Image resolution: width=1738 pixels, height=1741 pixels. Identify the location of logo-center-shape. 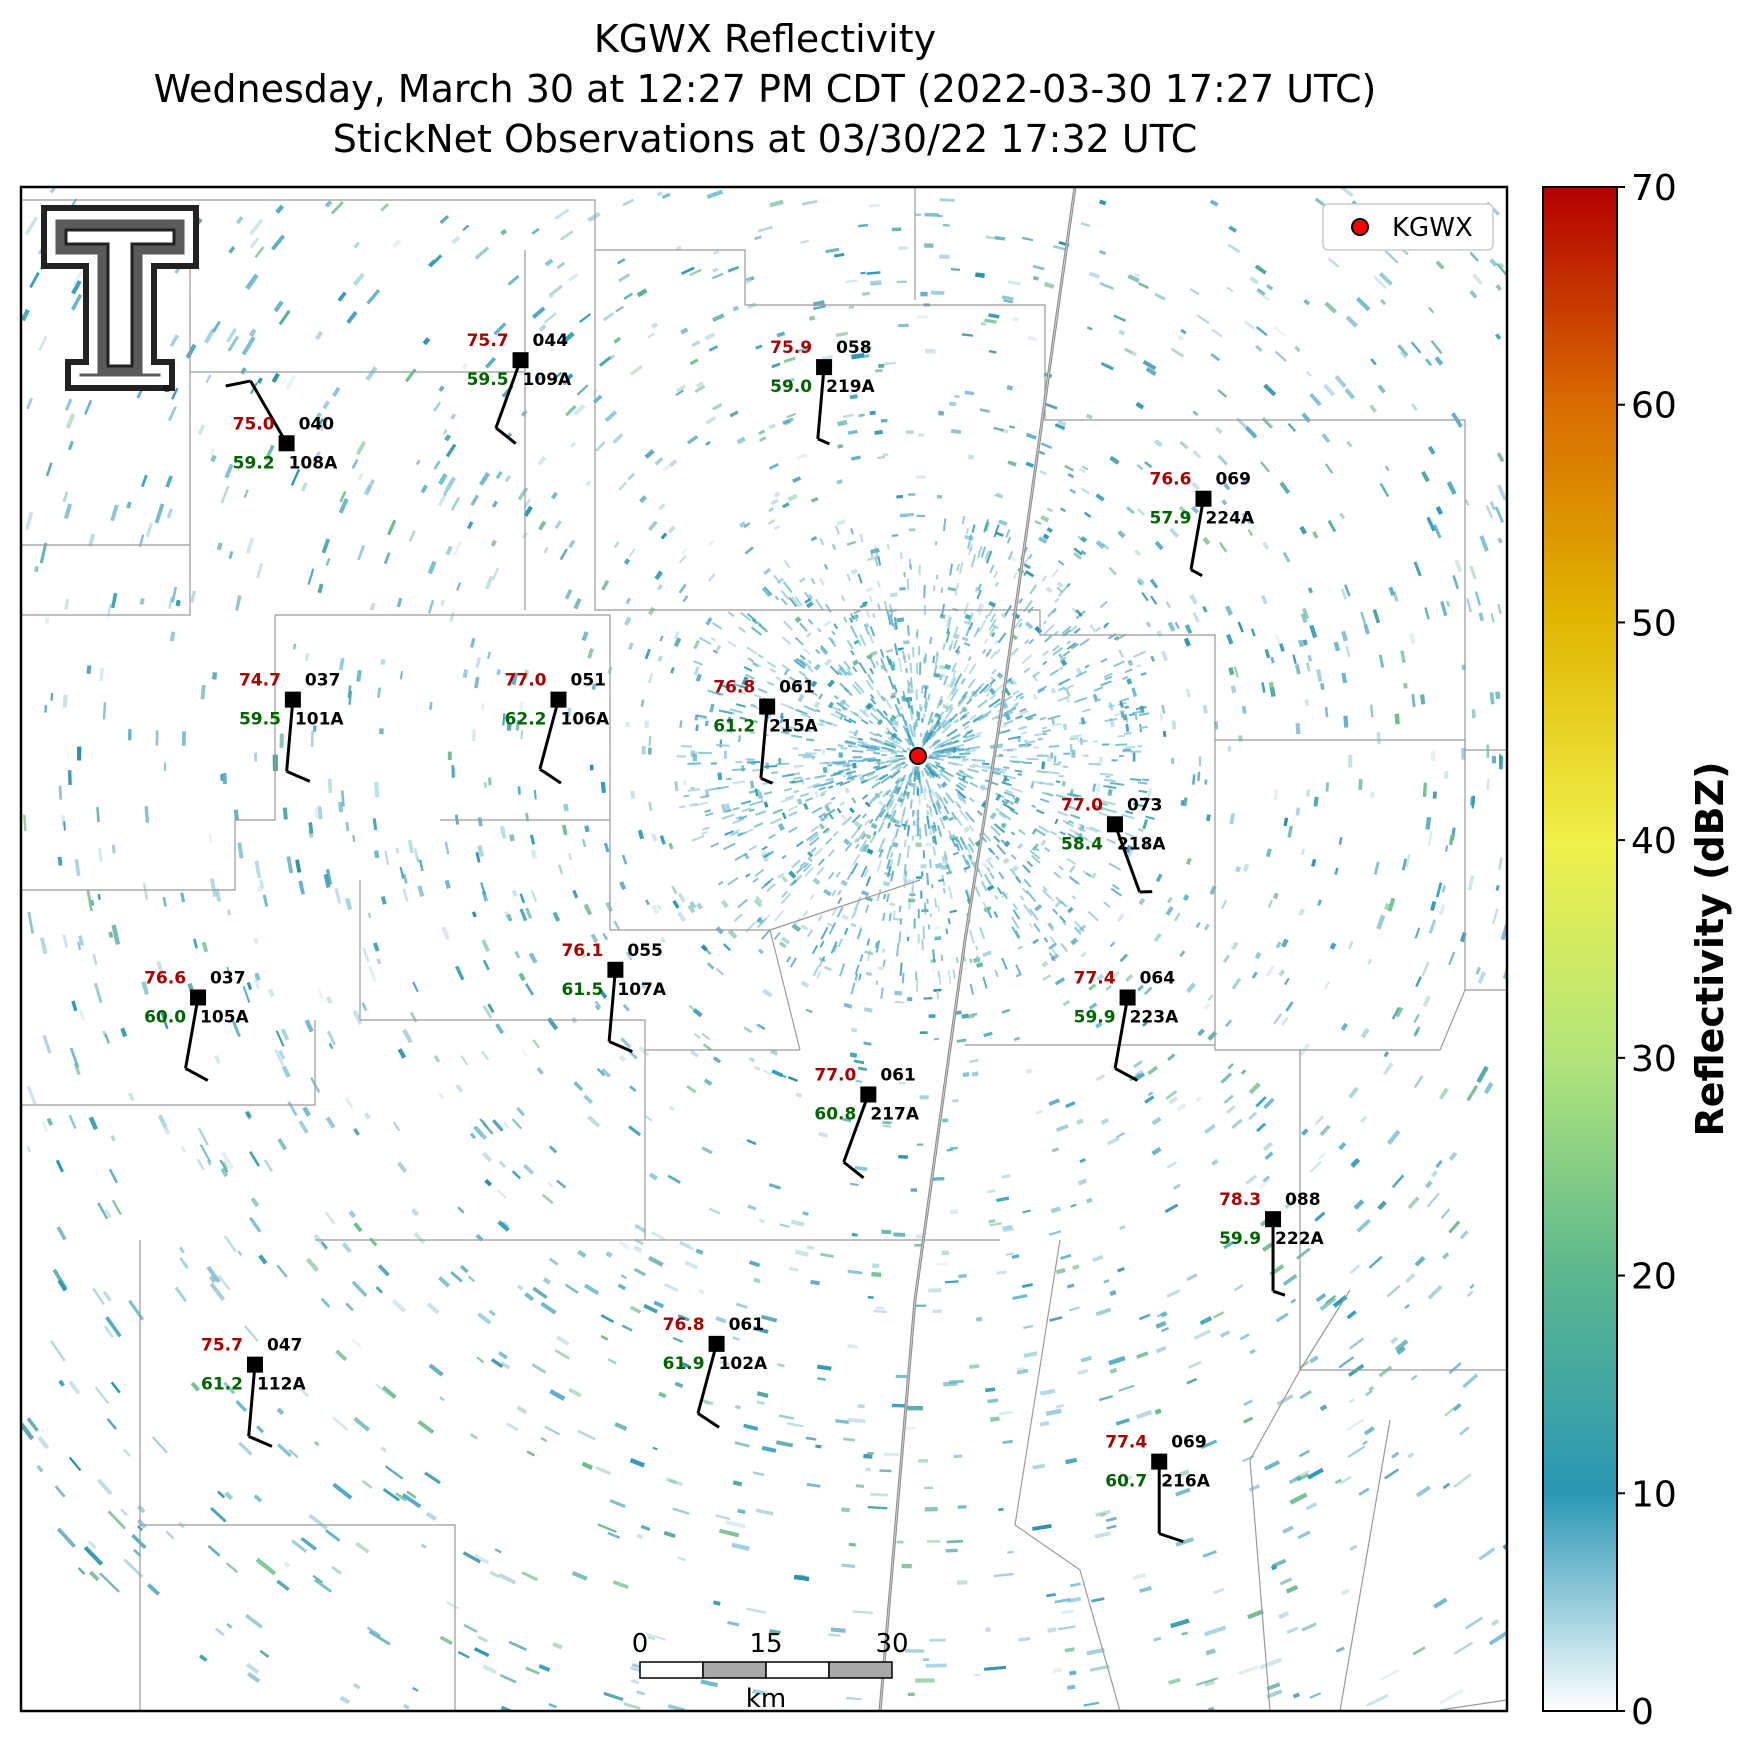
(120, 298).